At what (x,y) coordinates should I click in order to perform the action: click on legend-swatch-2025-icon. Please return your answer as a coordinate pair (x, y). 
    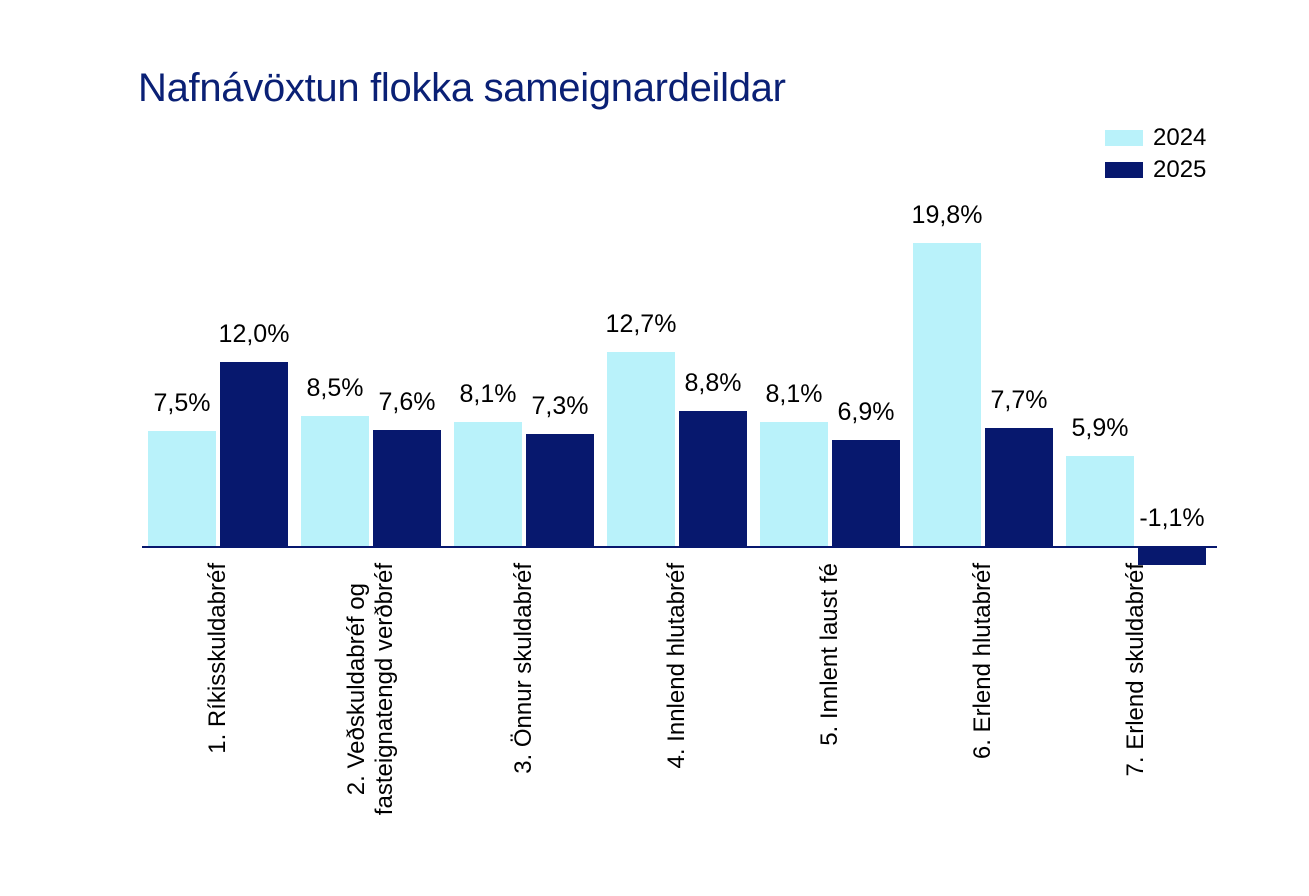
    Looking at the image, I should click on (1124, 170).